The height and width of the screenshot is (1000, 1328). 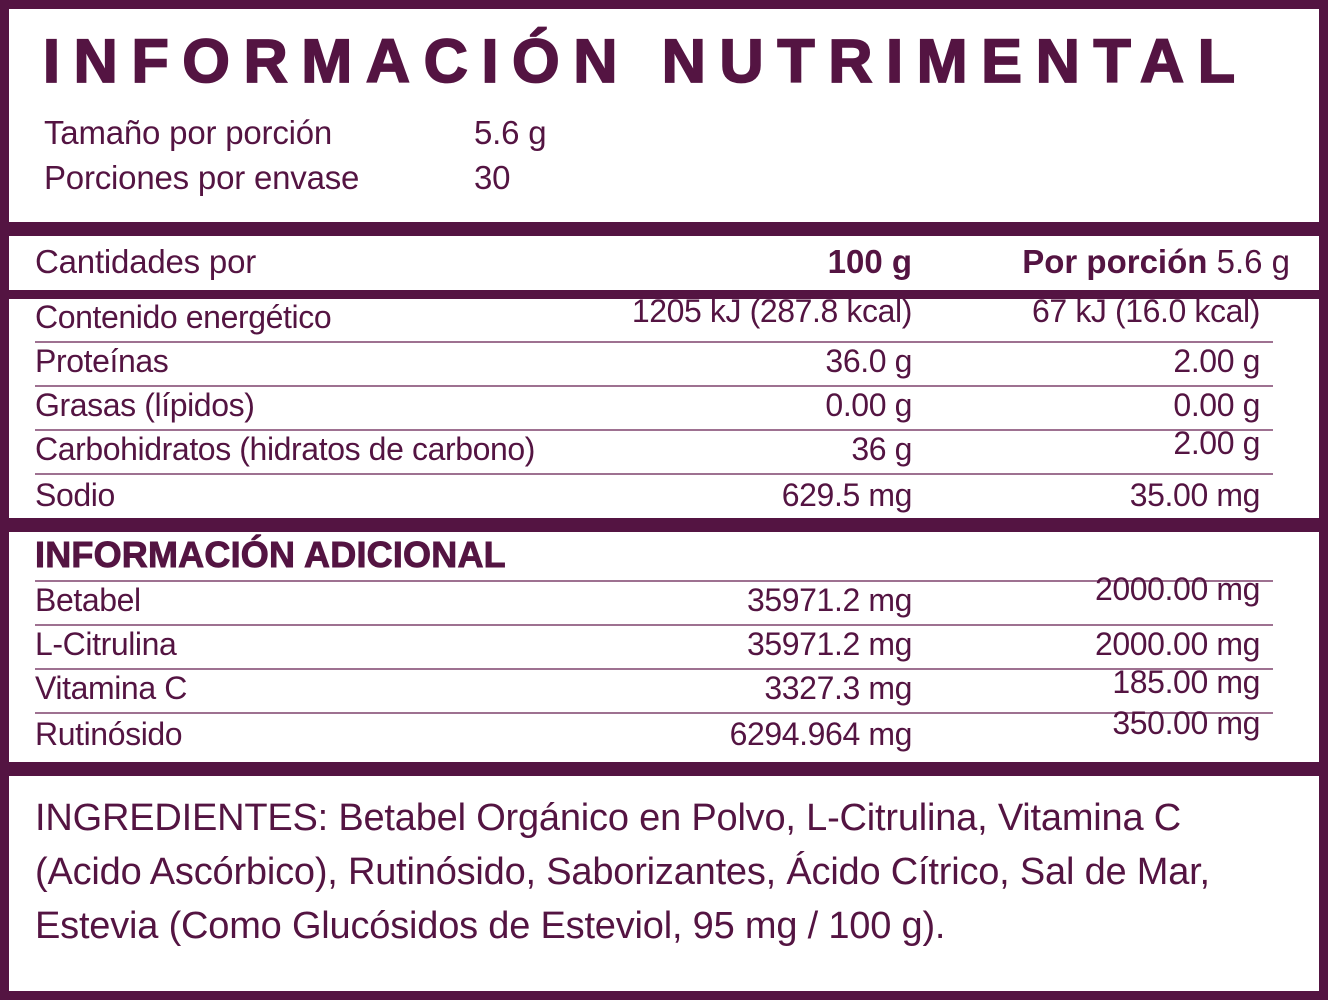 What do you see at coordinates (145, 405) in the screenshot?
I see `nutrient-label: Grasas (lípidos)` at bounding box center [145, 405].